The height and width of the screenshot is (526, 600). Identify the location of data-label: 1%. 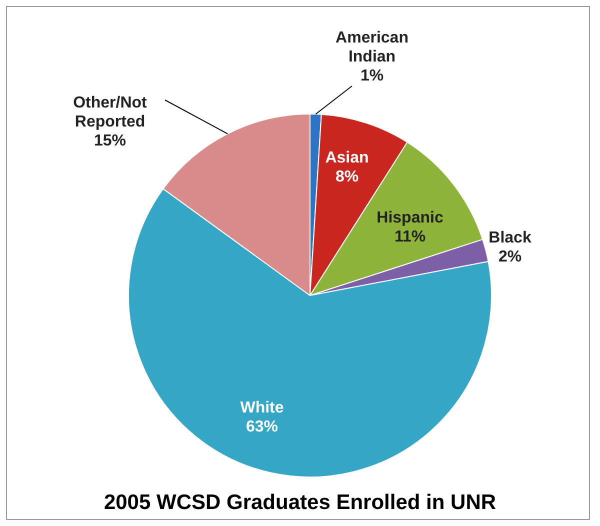
(372, 75).